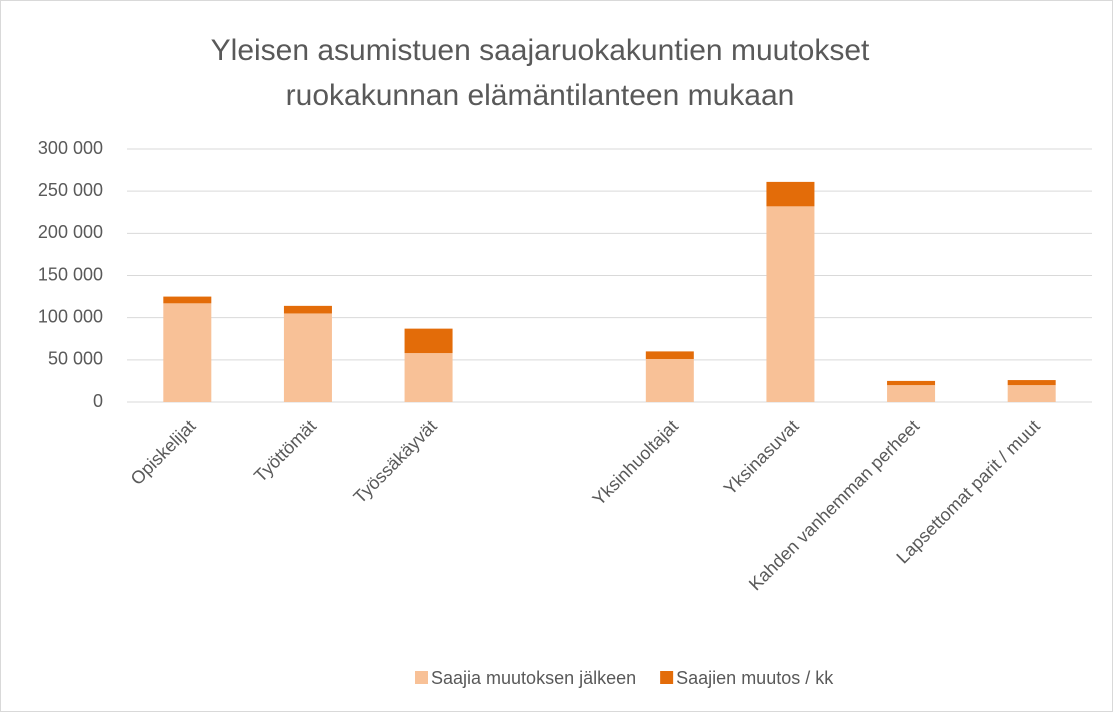  What do you see at coordinates (533, 678) in the screenshot?
I see `legend-label: Saajia muutoksen jälkeen` at bounding box center [533, 678].